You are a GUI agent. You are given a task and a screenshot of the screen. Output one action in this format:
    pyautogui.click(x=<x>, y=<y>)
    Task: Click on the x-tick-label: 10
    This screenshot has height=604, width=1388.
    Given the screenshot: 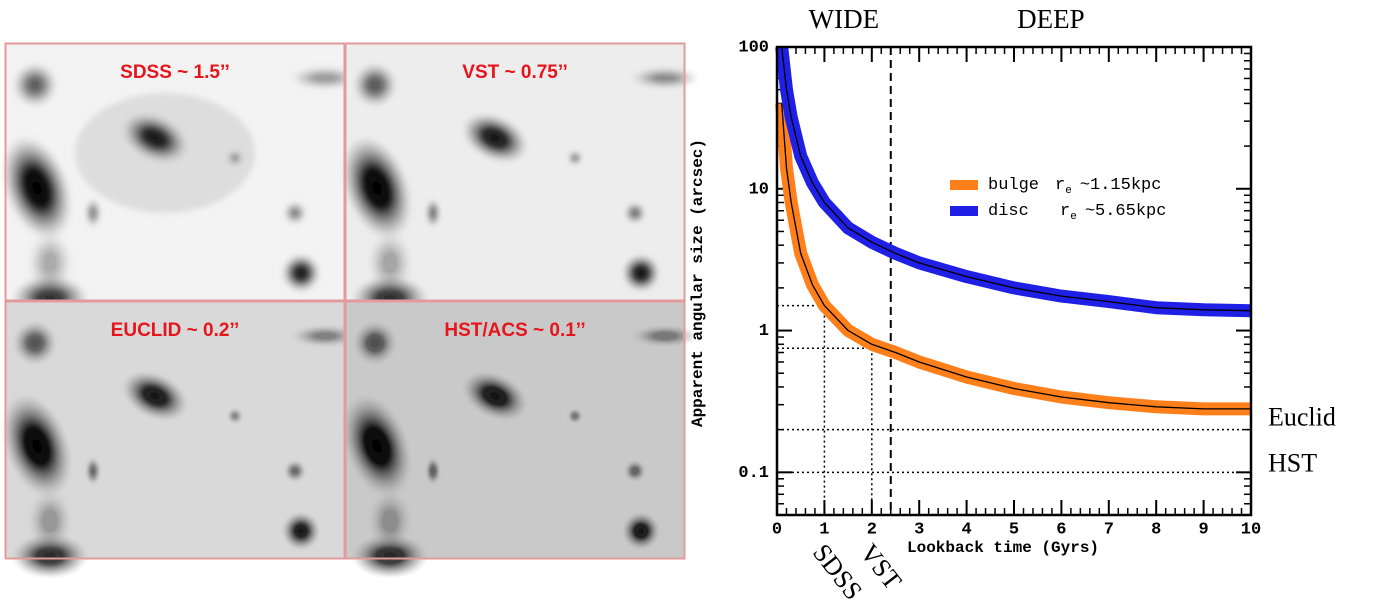 What is the action you would take?
    pyautogui.click(x=1251, y=529)
    